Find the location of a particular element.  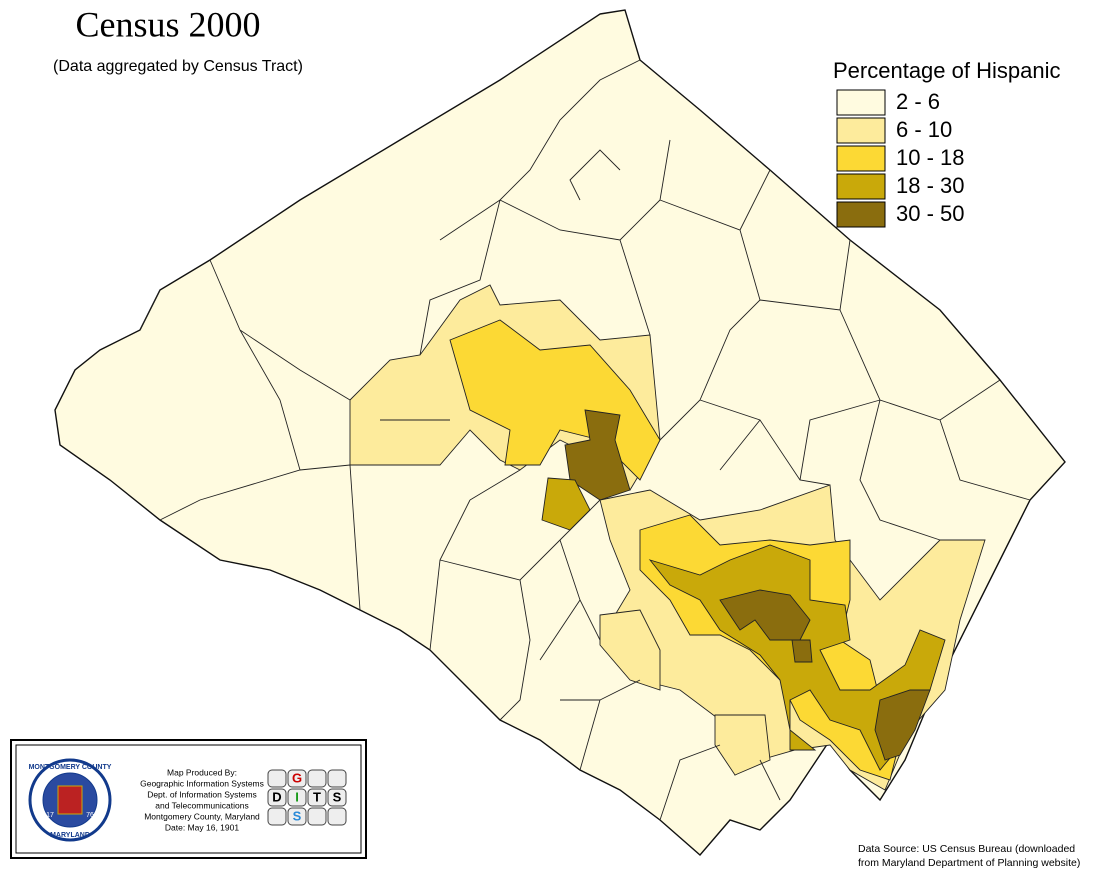

seal: MONTGOMERY COUNTY MARYLAND 17 76 is located at coordinates (70, 800).